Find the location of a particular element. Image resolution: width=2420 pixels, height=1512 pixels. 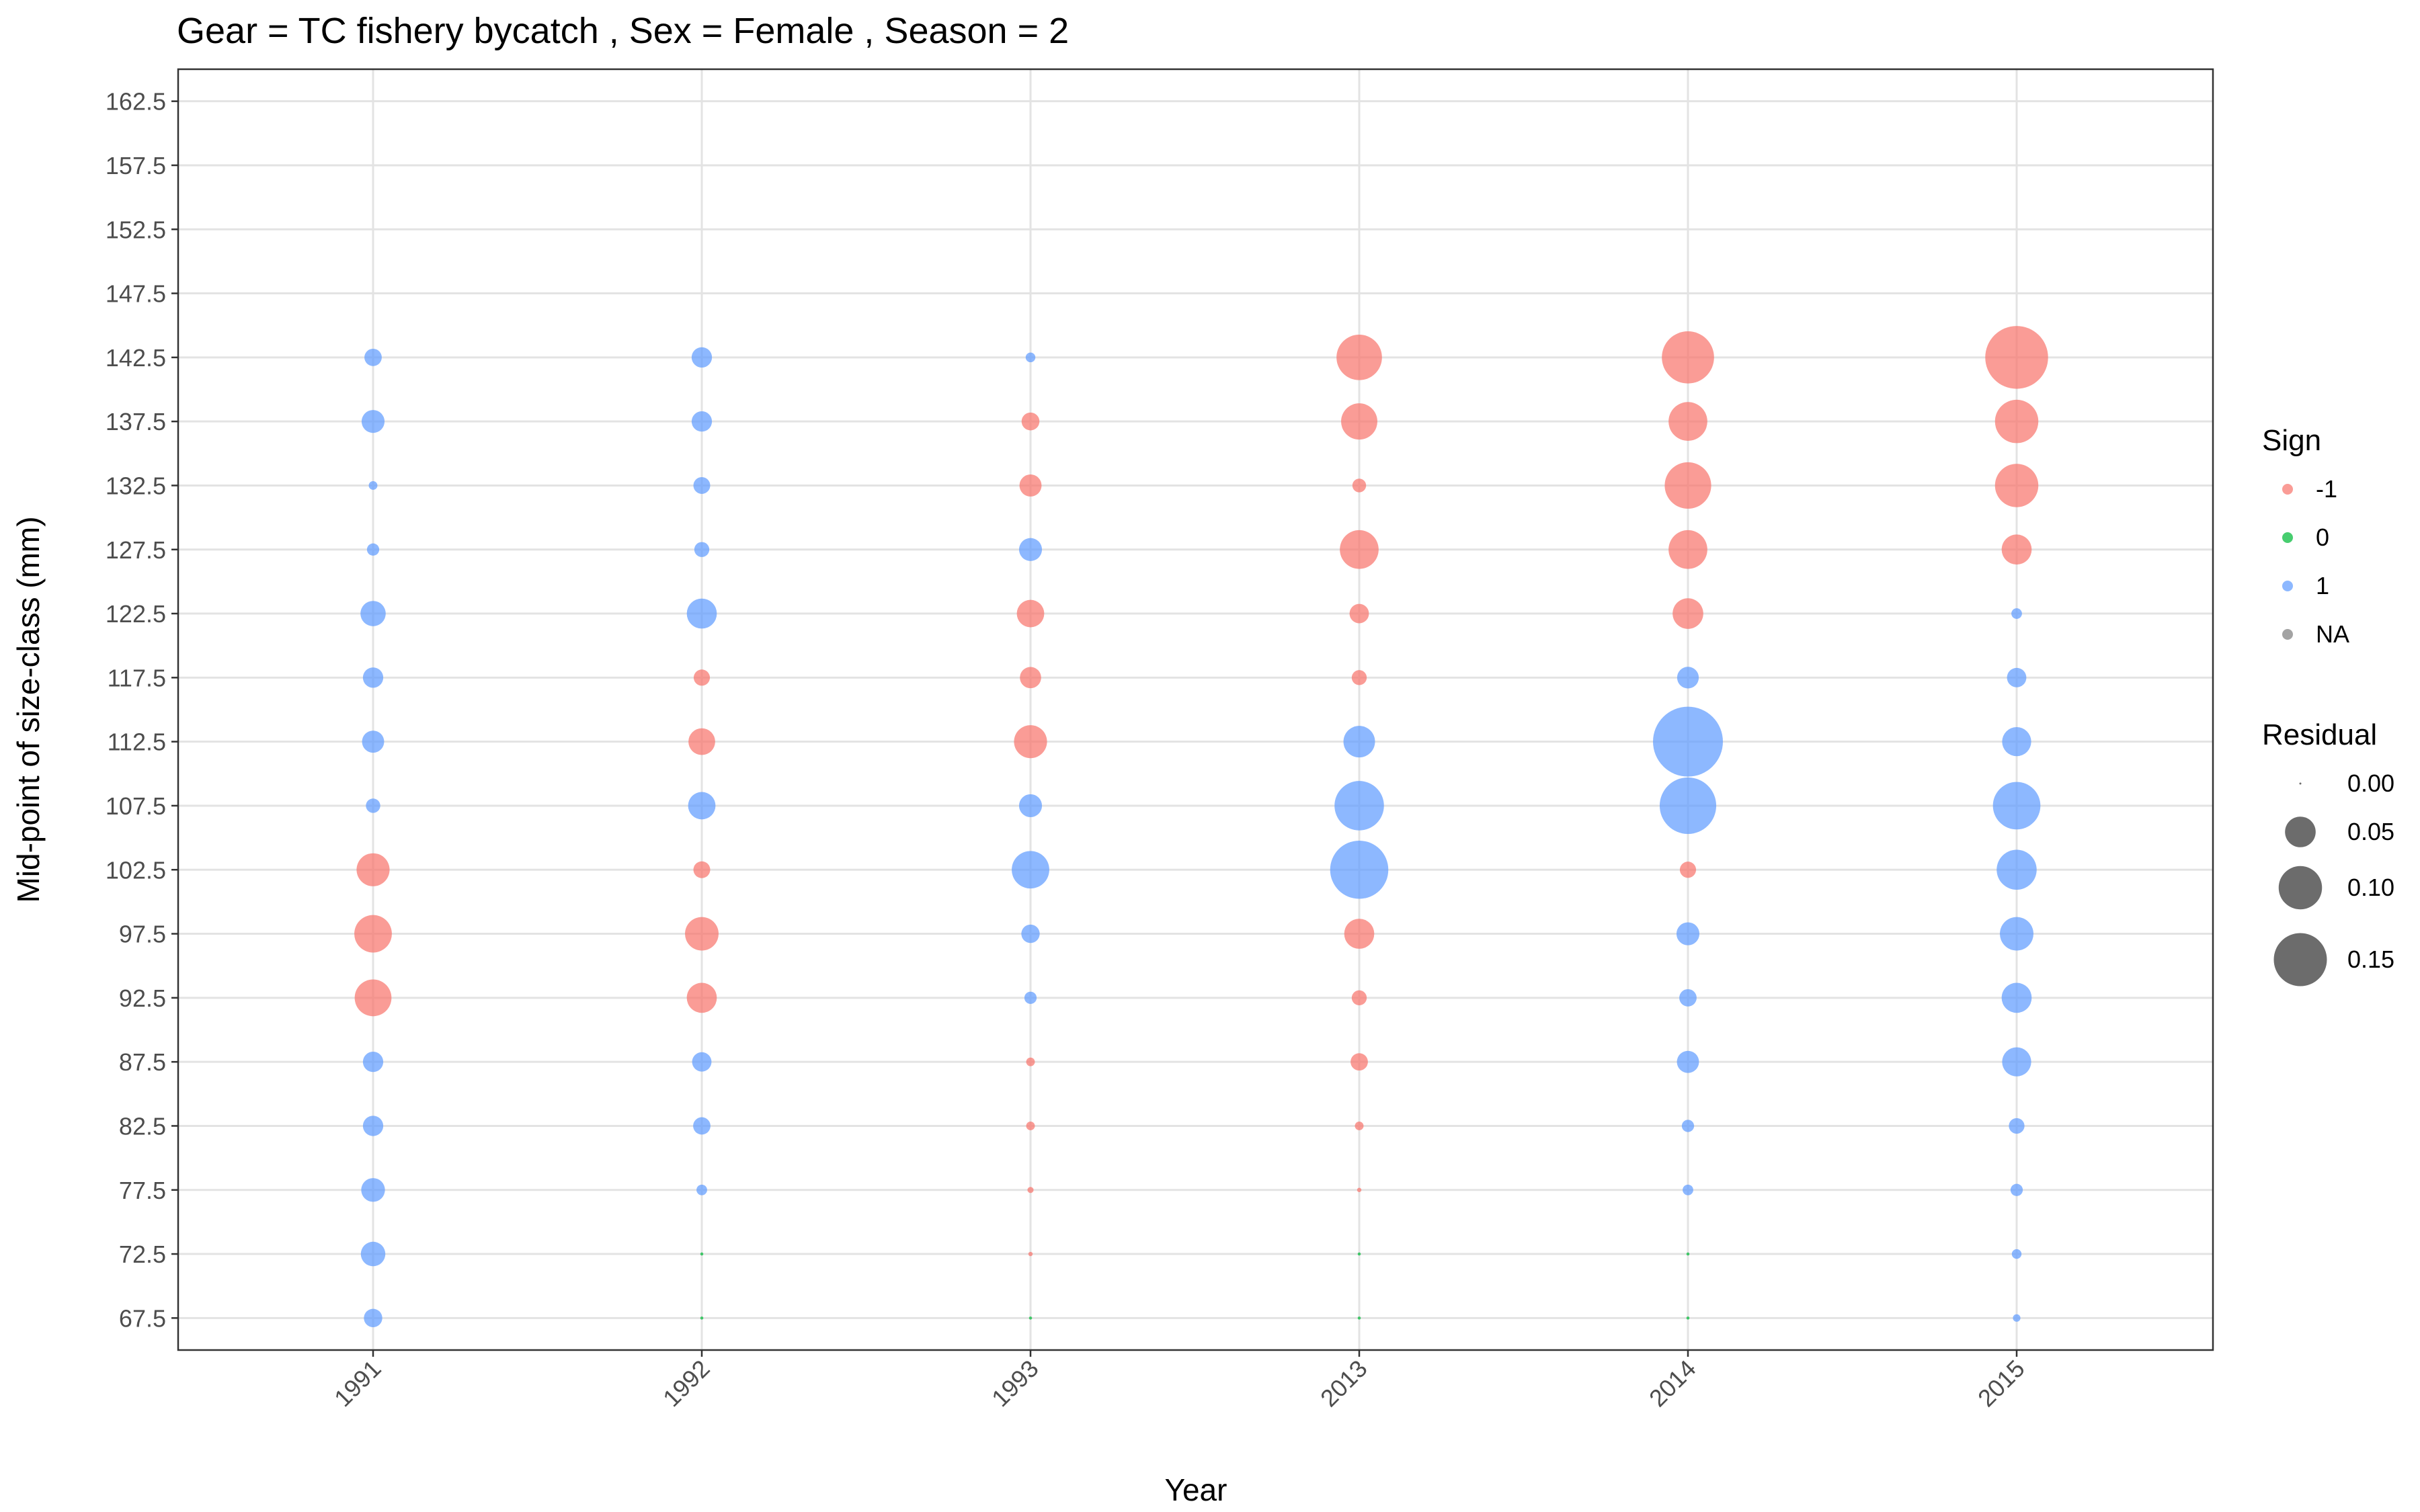

y-tick-label: 157.5 is located at coordinates (136, 165).